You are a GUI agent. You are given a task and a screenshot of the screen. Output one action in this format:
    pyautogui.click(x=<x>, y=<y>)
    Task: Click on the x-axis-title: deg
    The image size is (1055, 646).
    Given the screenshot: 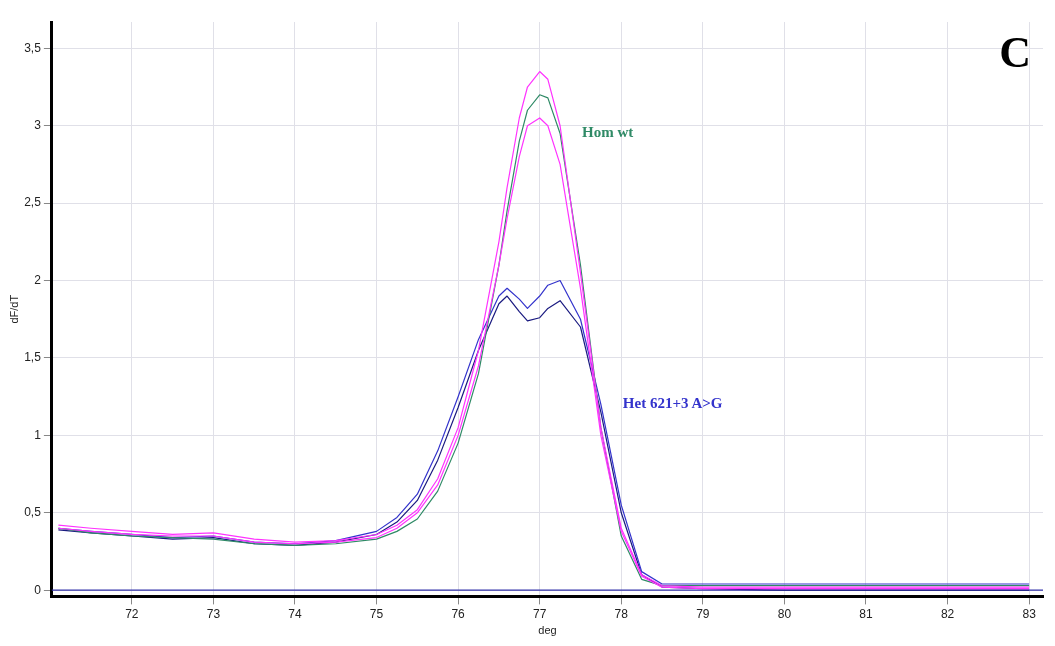 What is the action you would take?
    pyautogui.click(x=547, y=630)
    